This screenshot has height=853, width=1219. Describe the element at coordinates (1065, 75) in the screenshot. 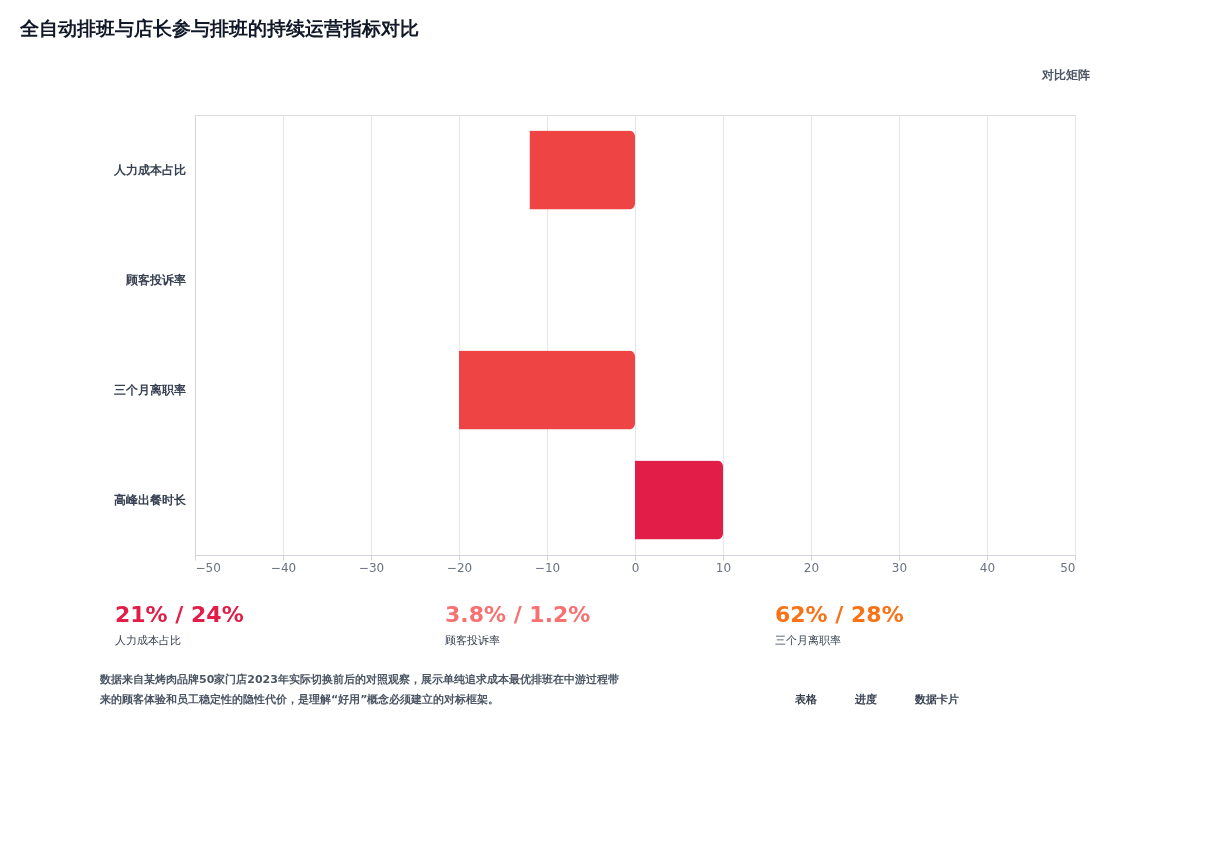

I see `chart-subtitle: 对比矩阵` at that location.